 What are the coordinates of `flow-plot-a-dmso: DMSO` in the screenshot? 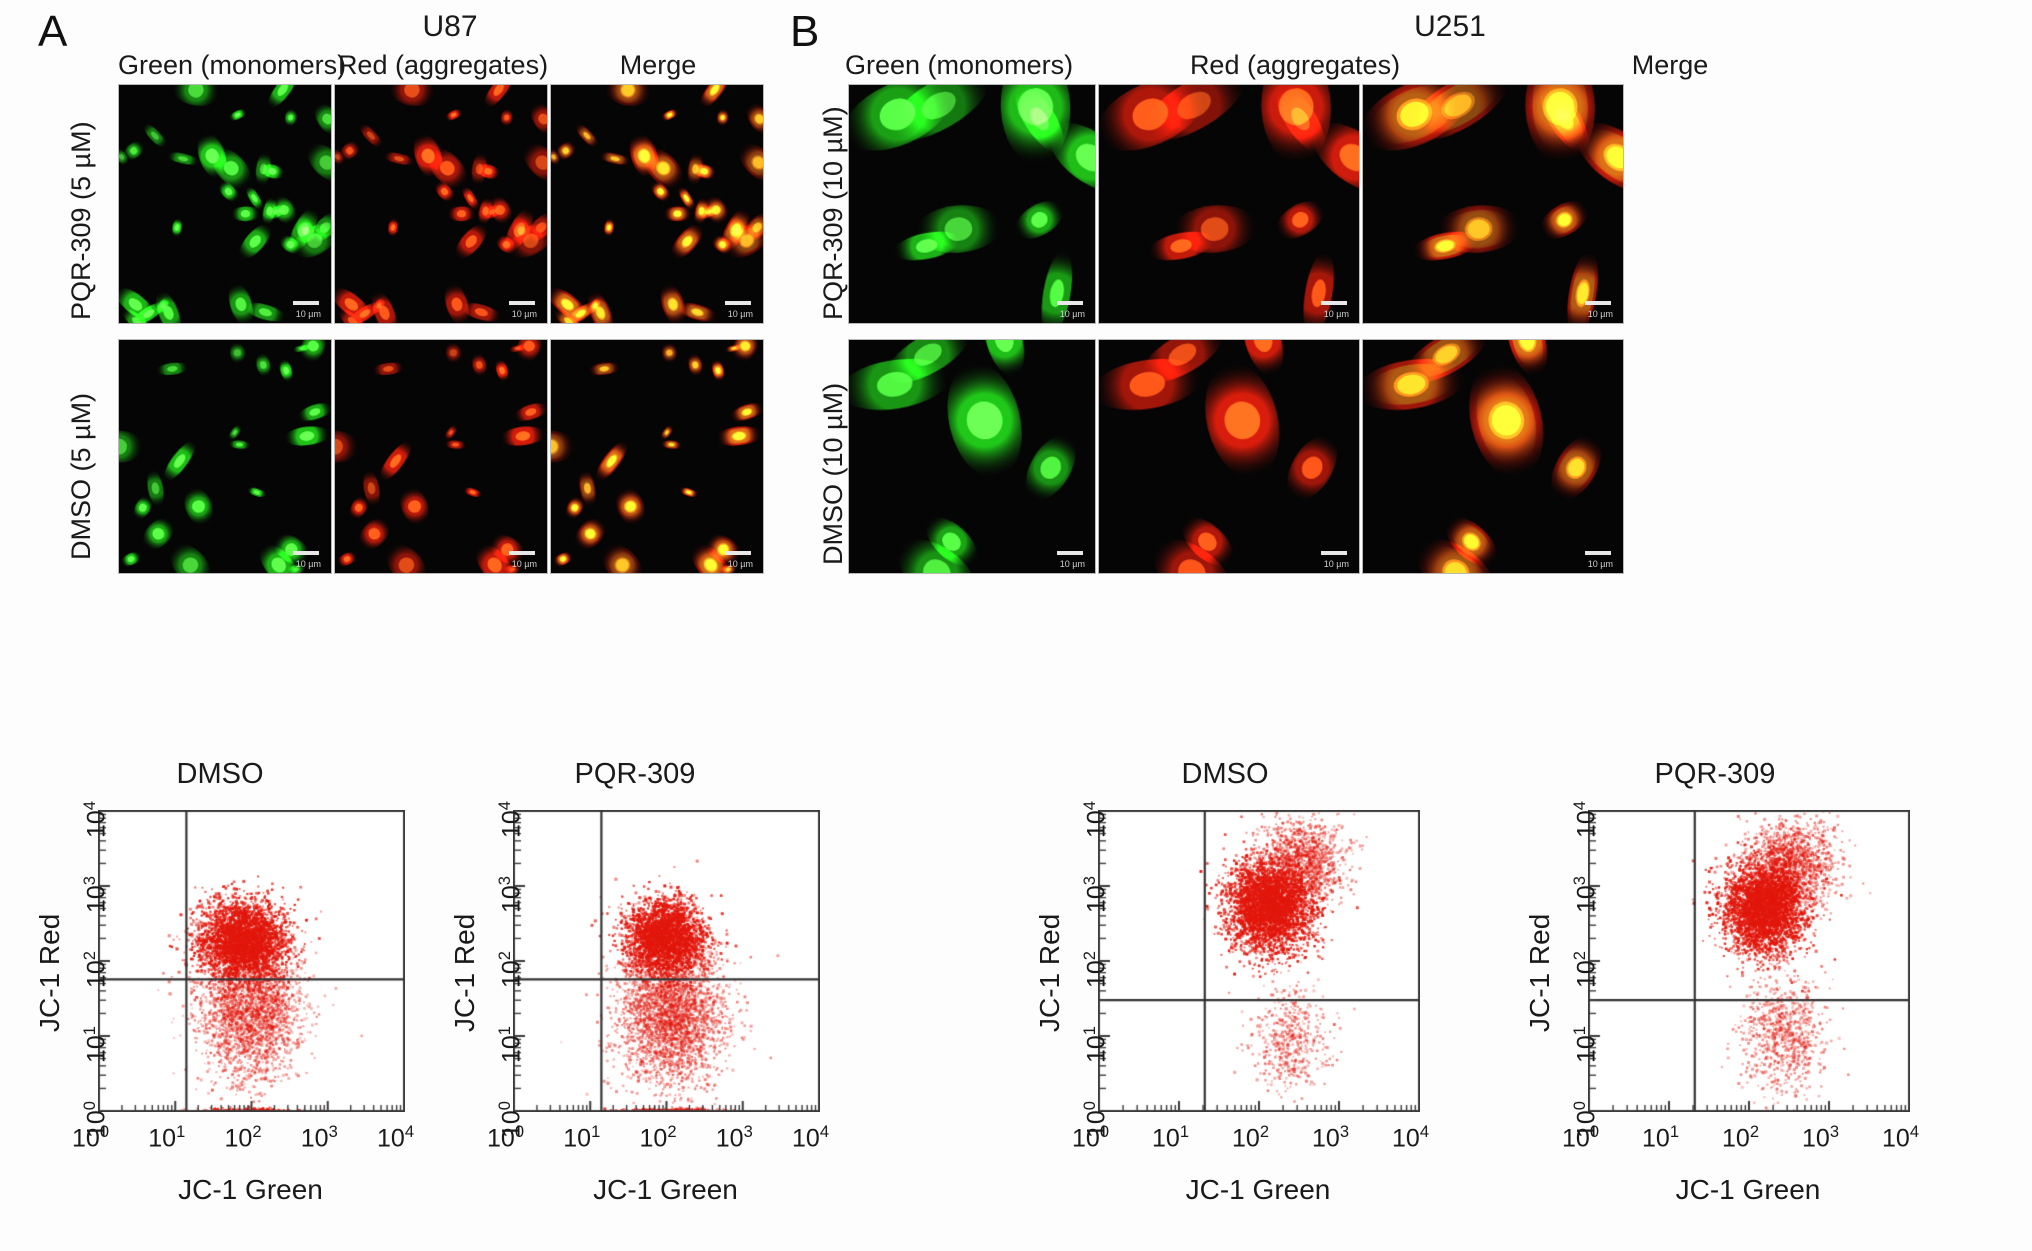 It's located at (220, 1005).